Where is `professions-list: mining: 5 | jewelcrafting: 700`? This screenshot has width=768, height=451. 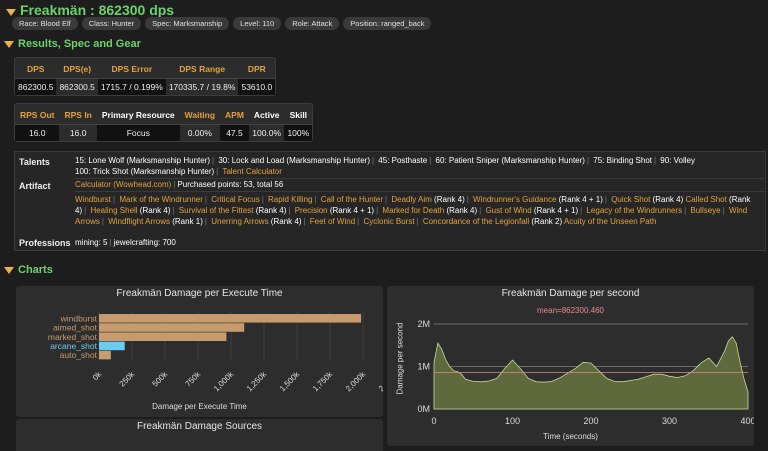 professions-list: mining: 5 | jewelcrafting: 700 is located at coordinates (125, 242).